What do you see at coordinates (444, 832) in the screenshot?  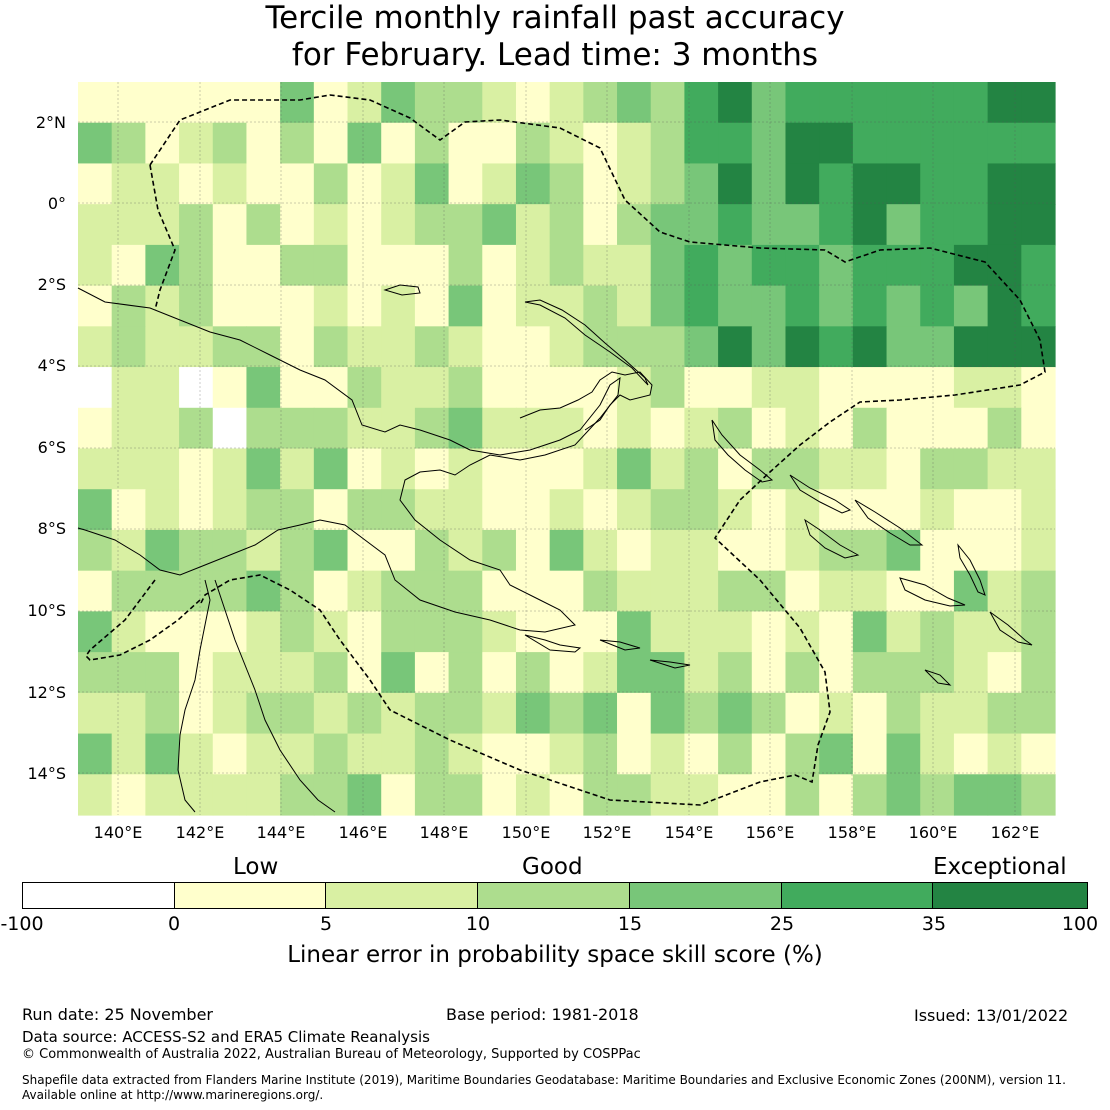 I see `lon-label-148e: 148°E` at bounding box center [444, 832].